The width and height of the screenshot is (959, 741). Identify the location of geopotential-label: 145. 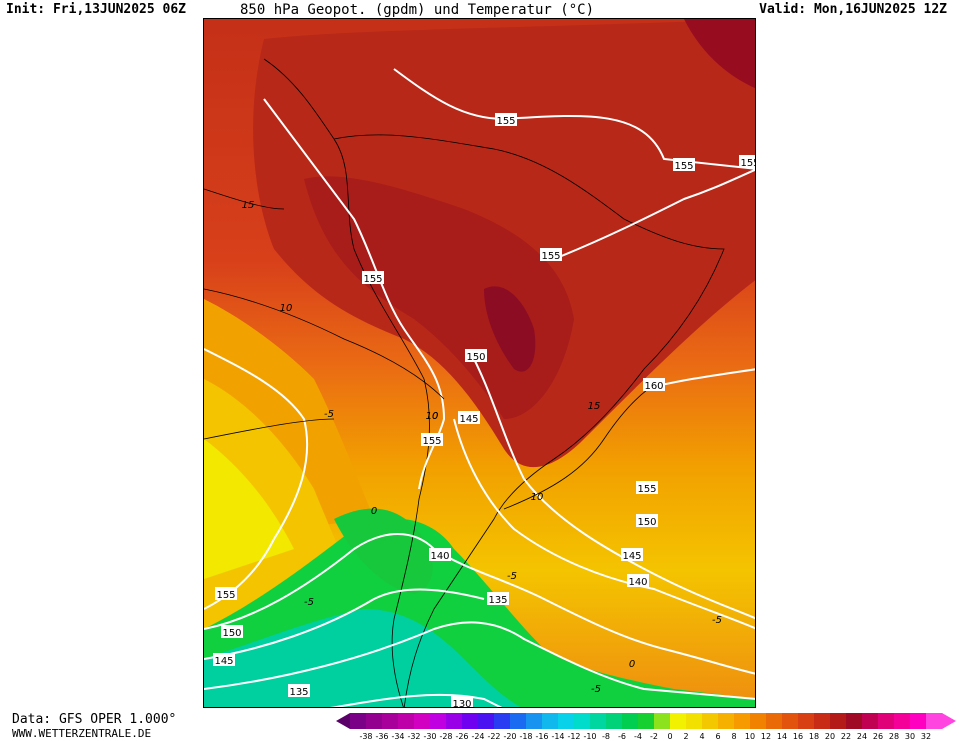
(632, 555).